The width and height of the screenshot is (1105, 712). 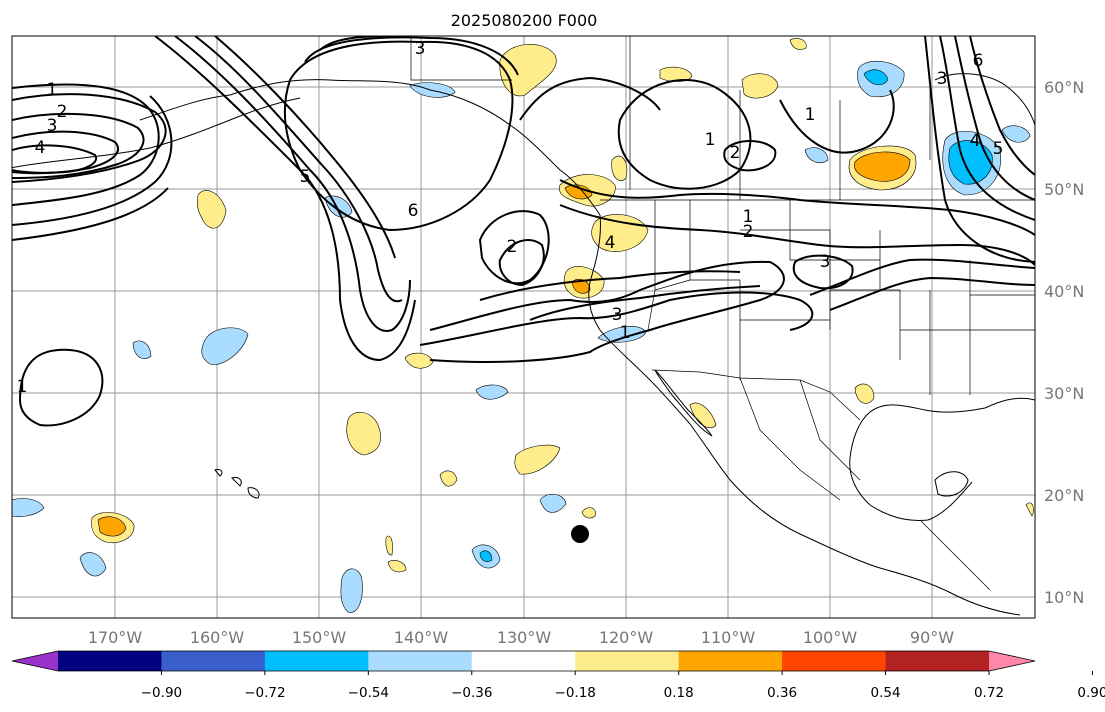 I want to click on hudson-bay, so click(x=984, y=99).